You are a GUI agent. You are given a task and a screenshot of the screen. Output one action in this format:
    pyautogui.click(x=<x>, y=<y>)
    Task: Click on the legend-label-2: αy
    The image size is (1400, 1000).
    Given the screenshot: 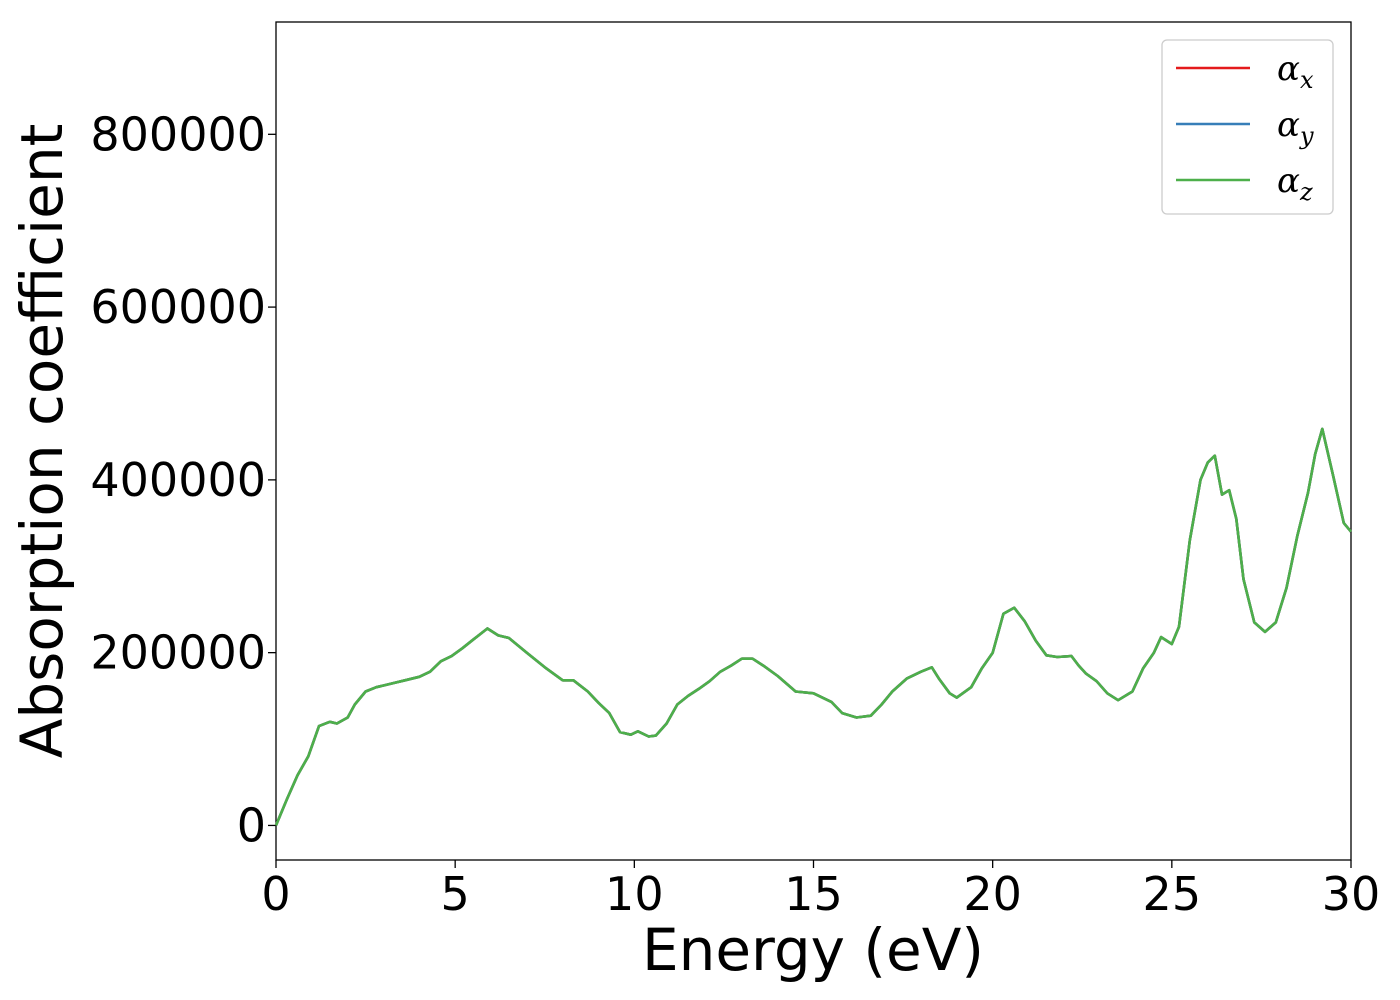 What is the action you would take?
    pyautogui.click(x=1295, y=127)
    